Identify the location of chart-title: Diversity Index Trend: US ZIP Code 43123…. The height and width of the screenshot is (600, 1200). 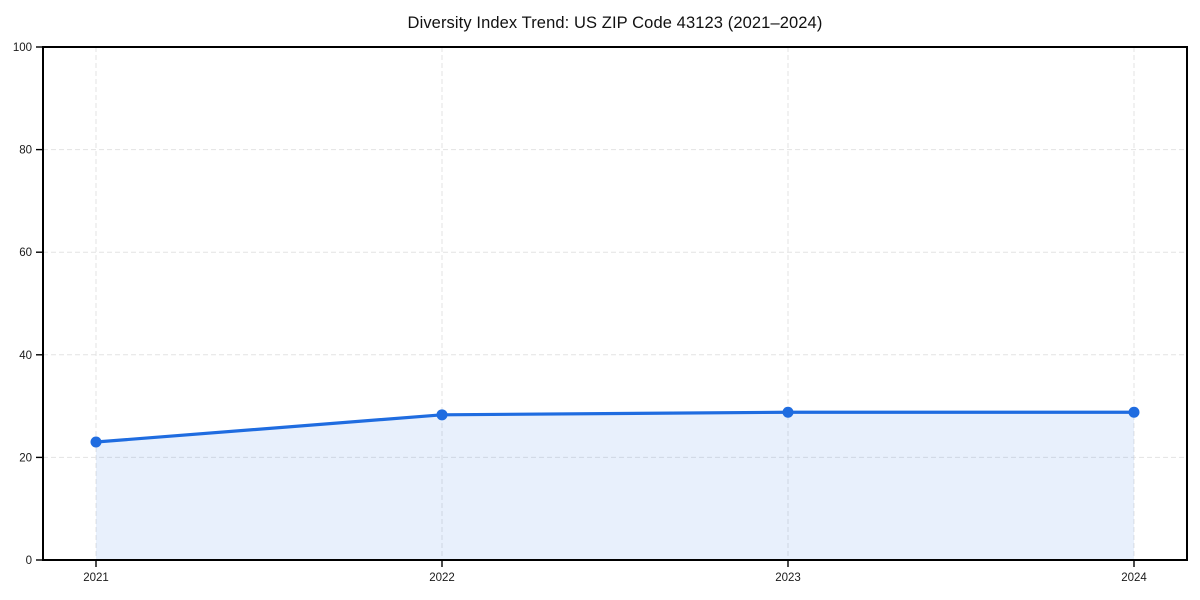
(615, 23).